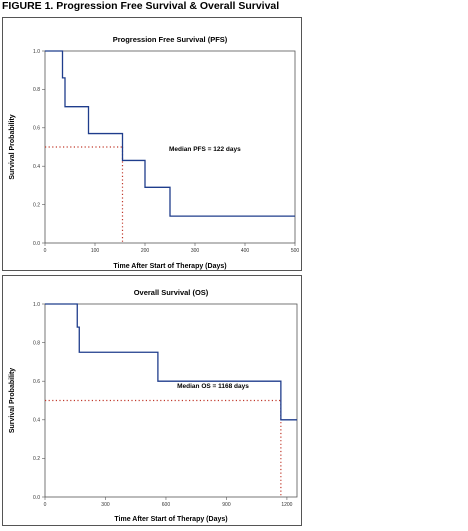  Describe the element at coordinates (170, 519) in the screenshot. I see `os-x-axis-label: Time After Start of Therapy (Days)` at that location.